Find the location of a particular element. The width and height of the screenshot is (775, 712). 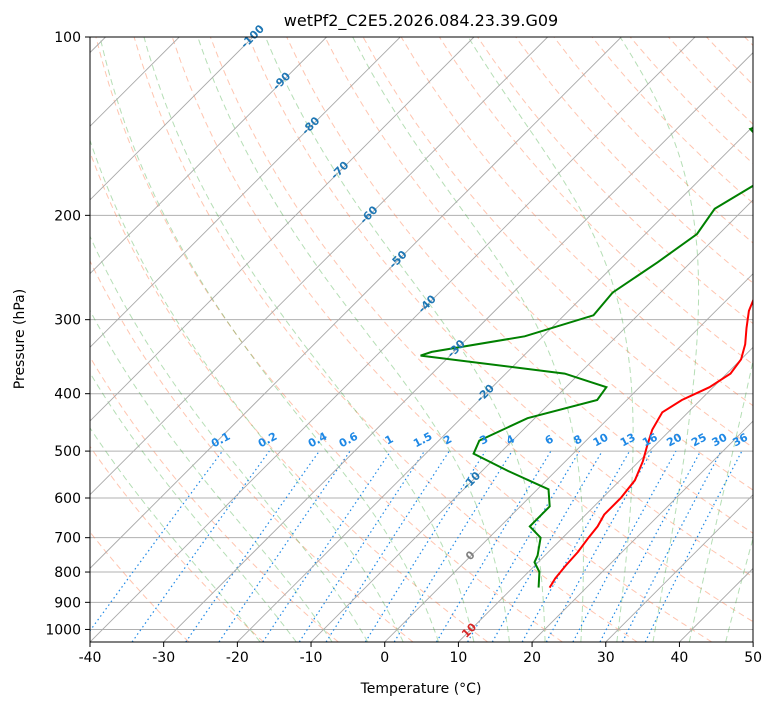

mixing-ratio-label: 1.5 is located at coordinates (422, 440).